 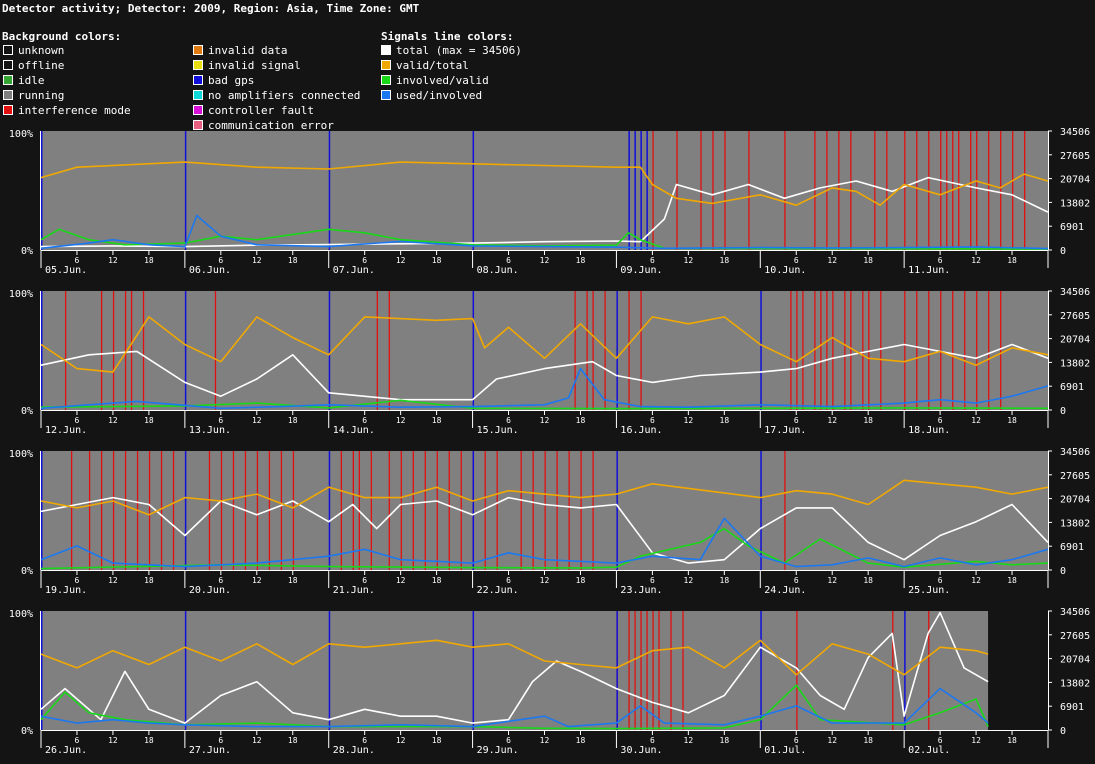 I want to click on running-background, so click(x=515, y=670).